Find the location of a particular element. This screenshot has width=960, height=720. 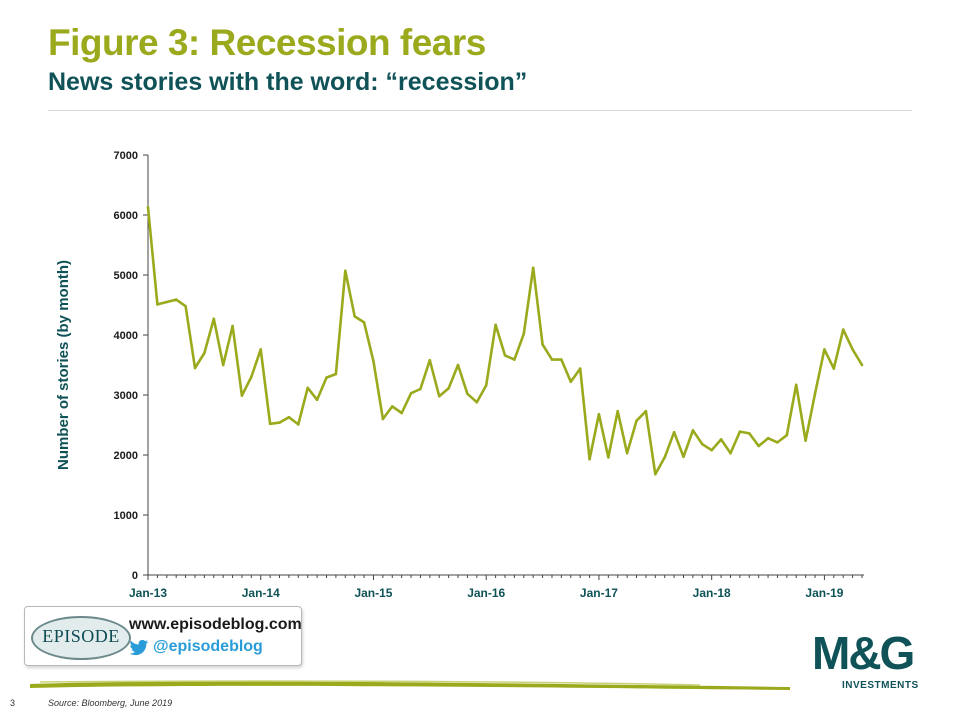

y-tick-label: 0 is located at coordinates (135, 576).